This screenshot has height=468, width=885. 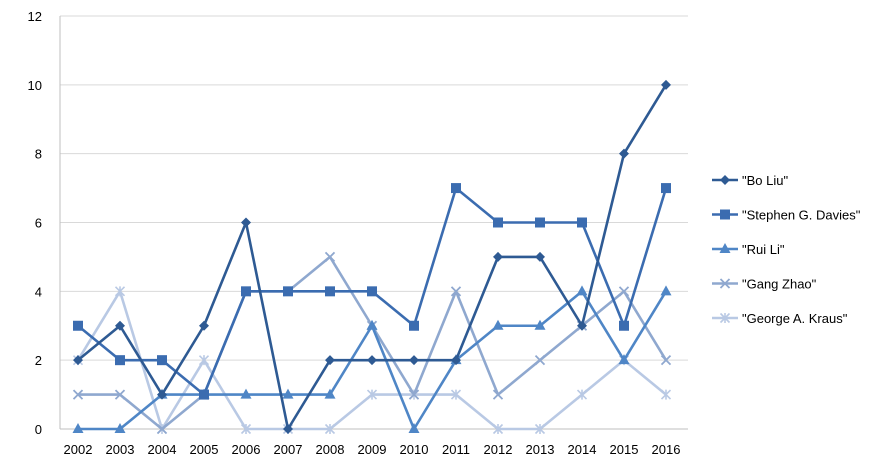 What do you see at coordinates (162, 449) in the screenshot?
I see `x-tick-label: 2004` at bounding box center [162, 449].